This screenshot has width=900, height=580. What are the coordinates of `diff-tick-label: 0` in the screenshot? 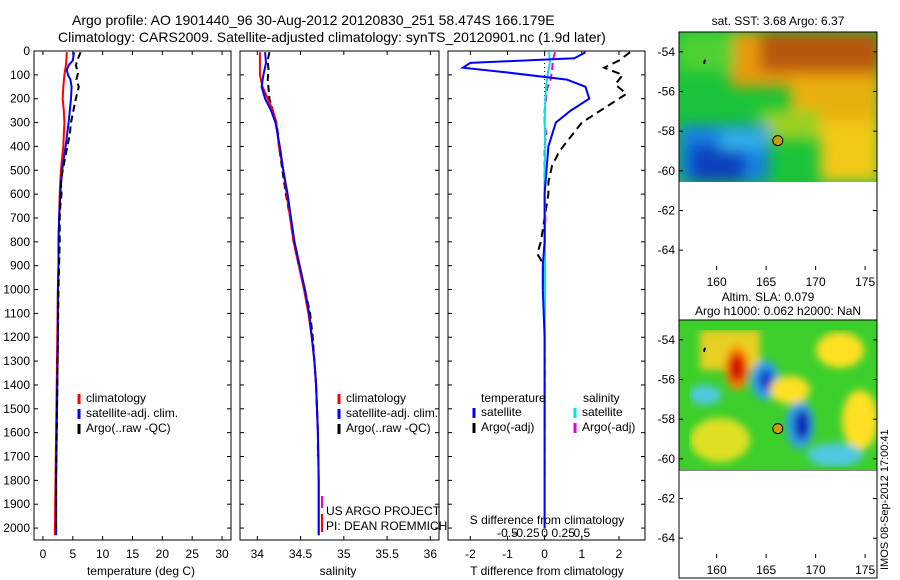 It's located at (544, 554).